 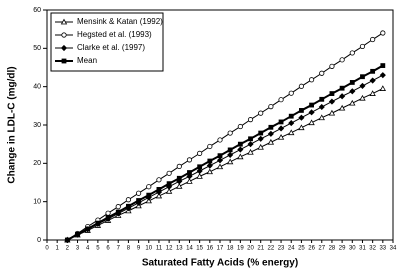 What do you see at coordinates (321, 249) in the screenshot?
I see `x-tick-label: 27` at bounding box center [321, 249].